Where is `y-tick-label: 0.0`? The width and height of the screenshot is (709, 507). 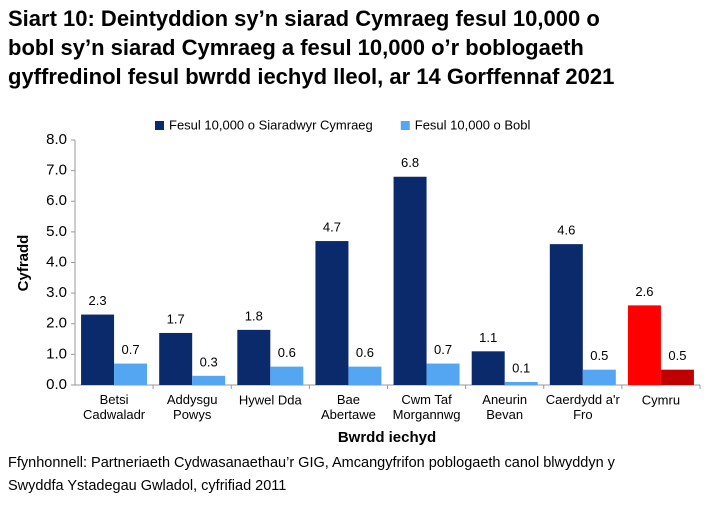
y-tick-label: 0.0 is located at coordinates (56, 384).